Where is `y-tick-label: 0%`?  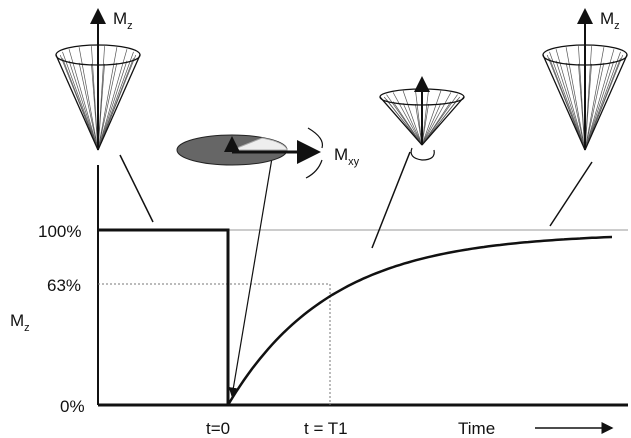 y-tick-label: 0% is located at coordinates (72, 406).